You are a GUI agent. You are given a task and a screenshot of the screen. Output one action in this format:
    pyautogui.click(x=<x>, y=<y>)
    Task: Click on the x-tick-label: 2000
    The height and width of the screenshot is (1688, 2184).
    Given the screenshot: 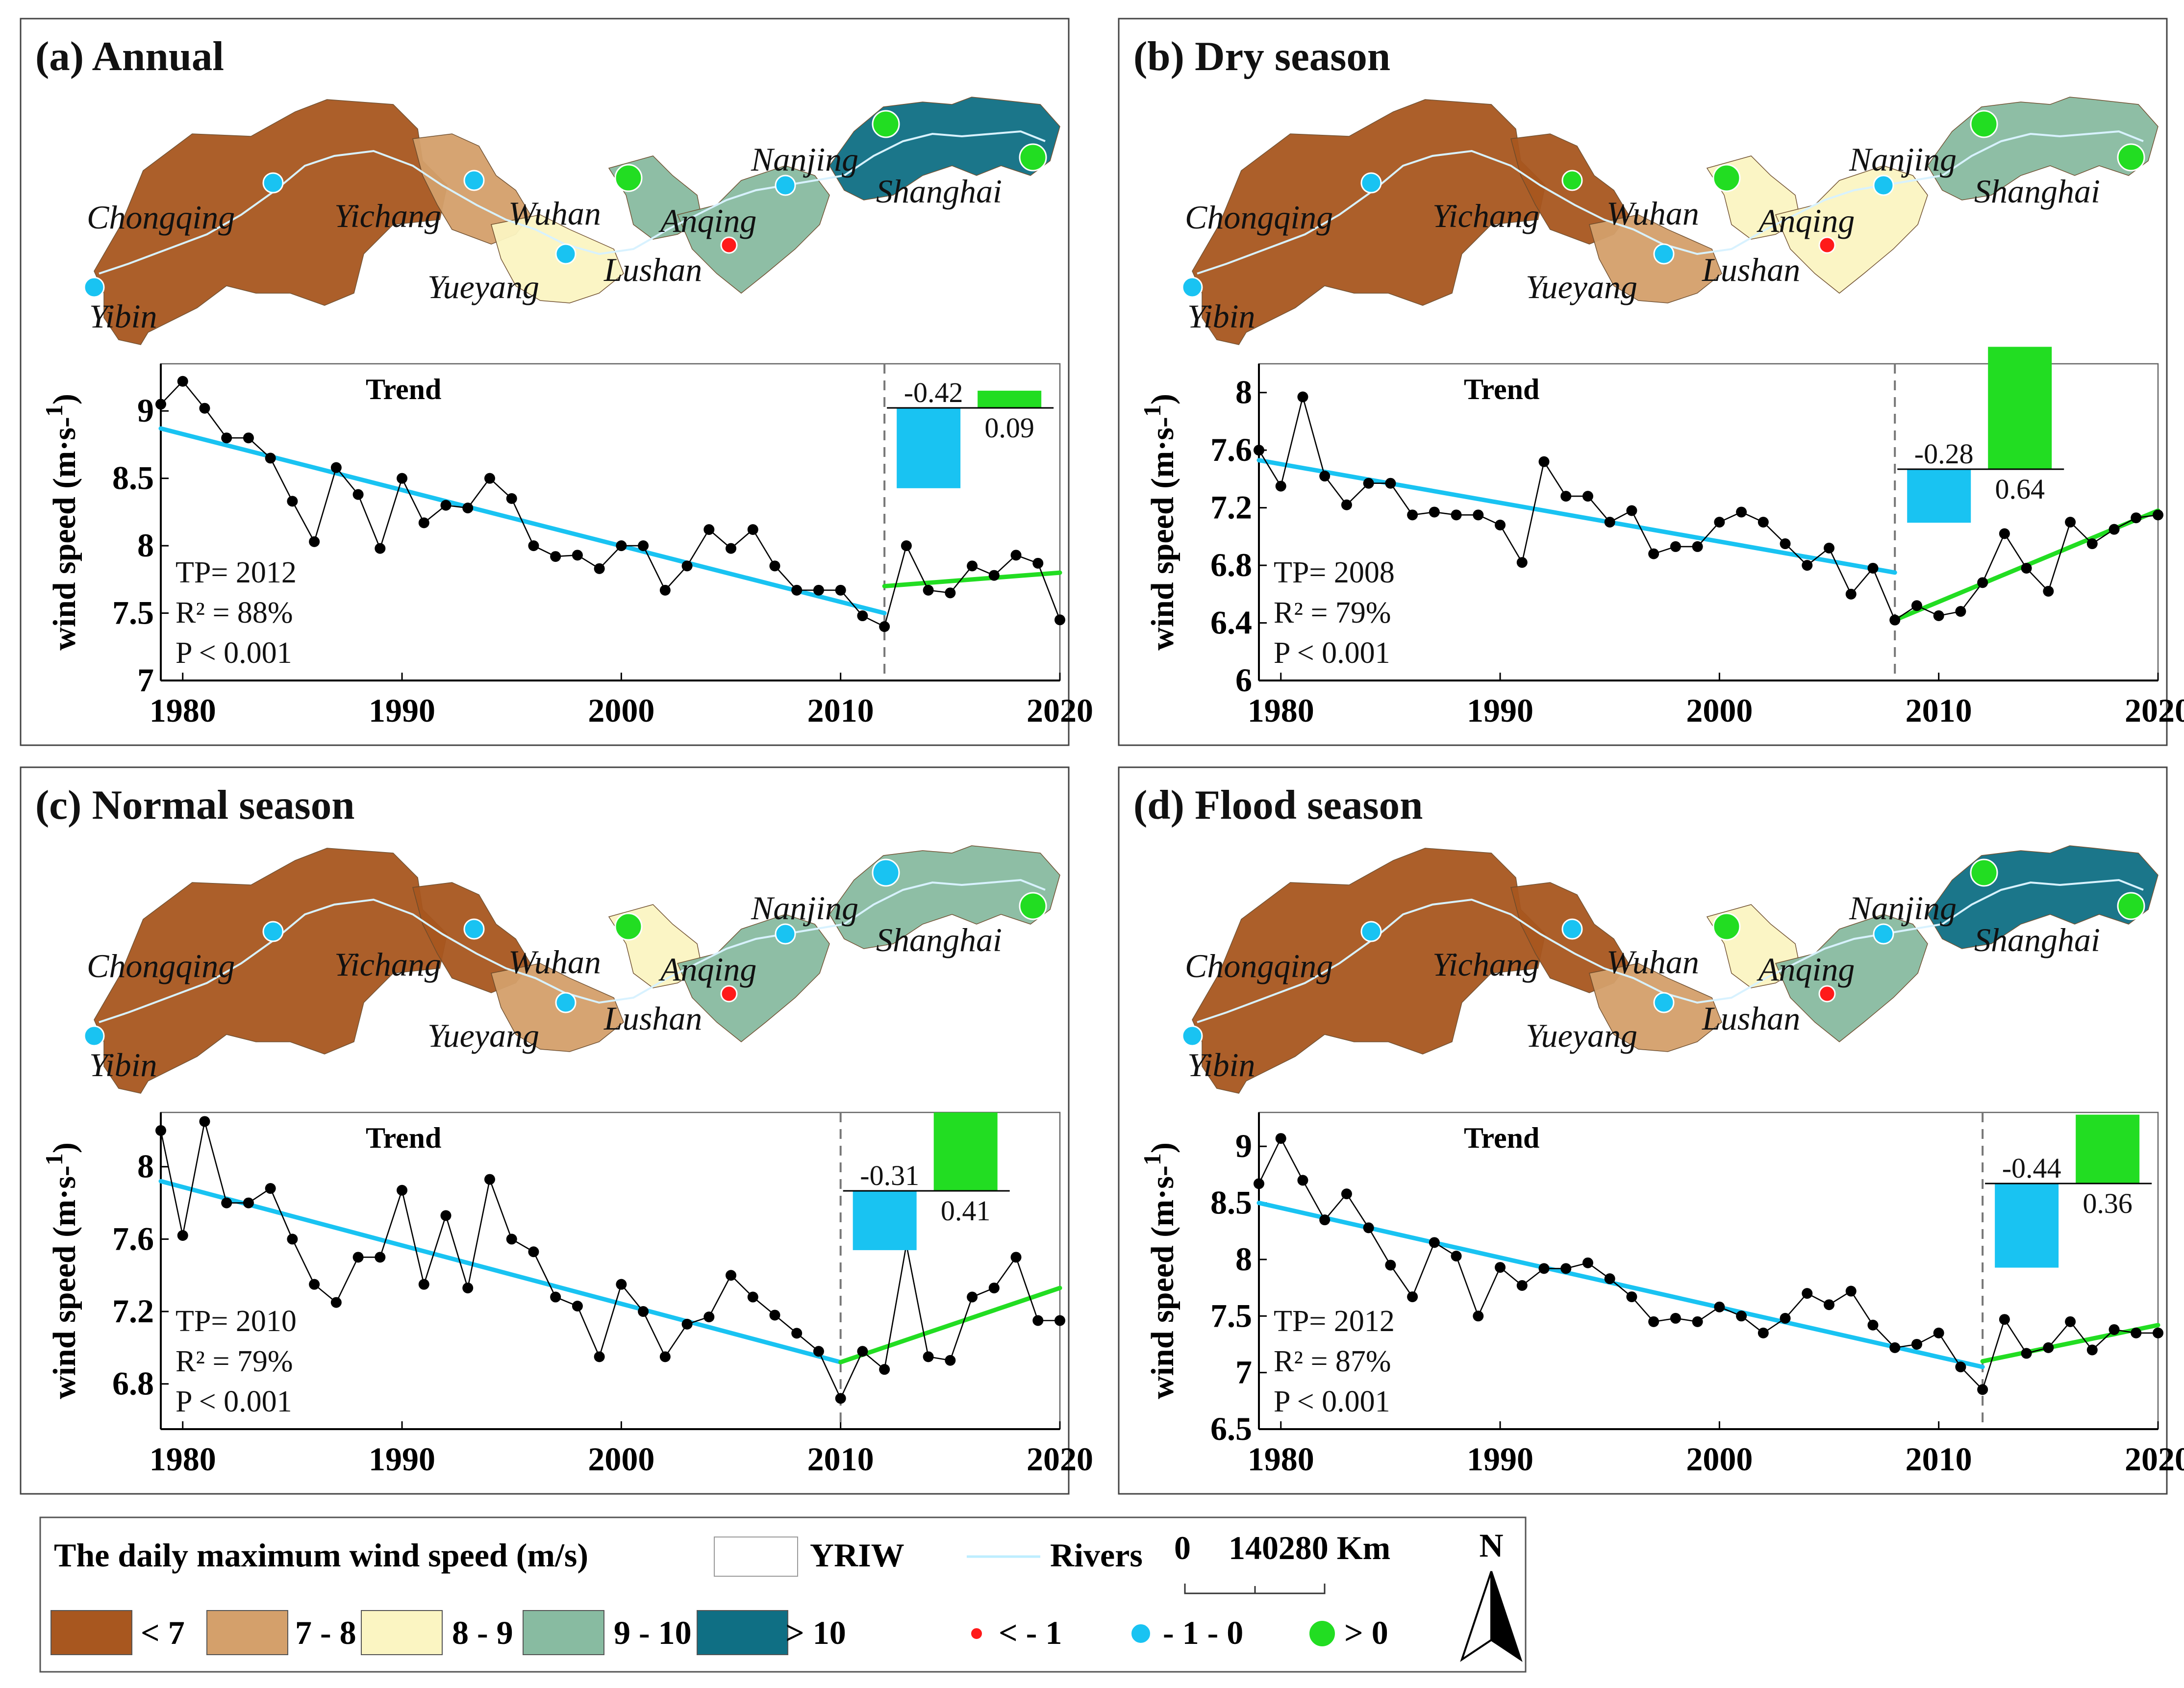 What is the action you would take?
    pyautogui.click(x=1719, y=1459)
    